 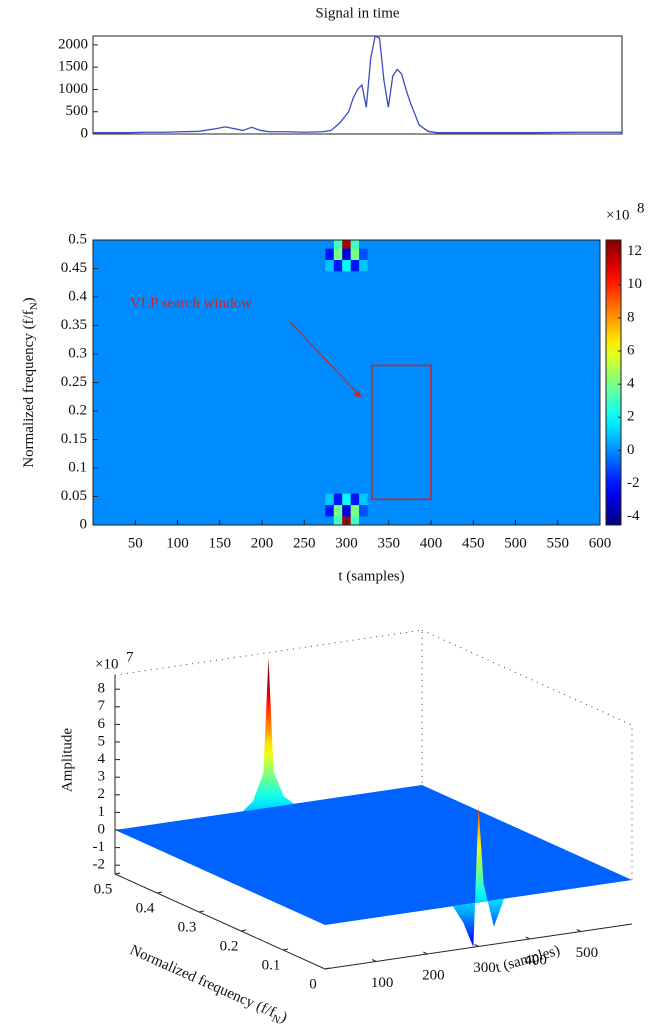 I want to click on y-tick-label: 0.35, so click(x=74, y=325).